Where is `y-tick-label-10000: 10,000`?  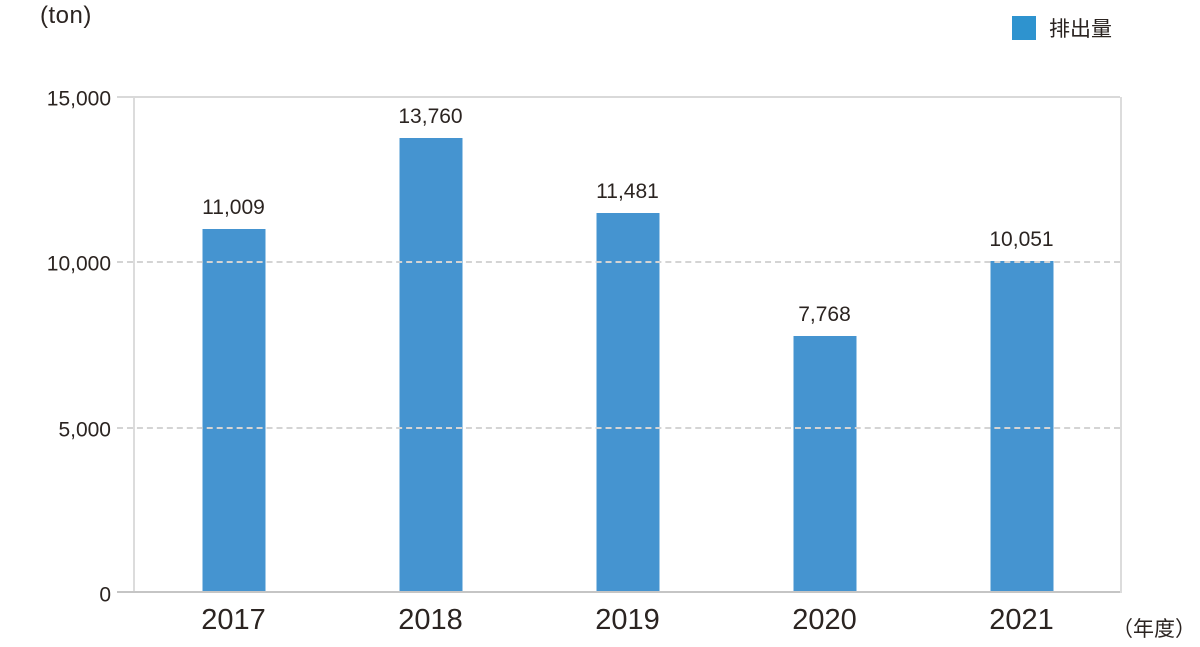 y-tick-label-10000: 10,000 is located at coordinates (78, 264).